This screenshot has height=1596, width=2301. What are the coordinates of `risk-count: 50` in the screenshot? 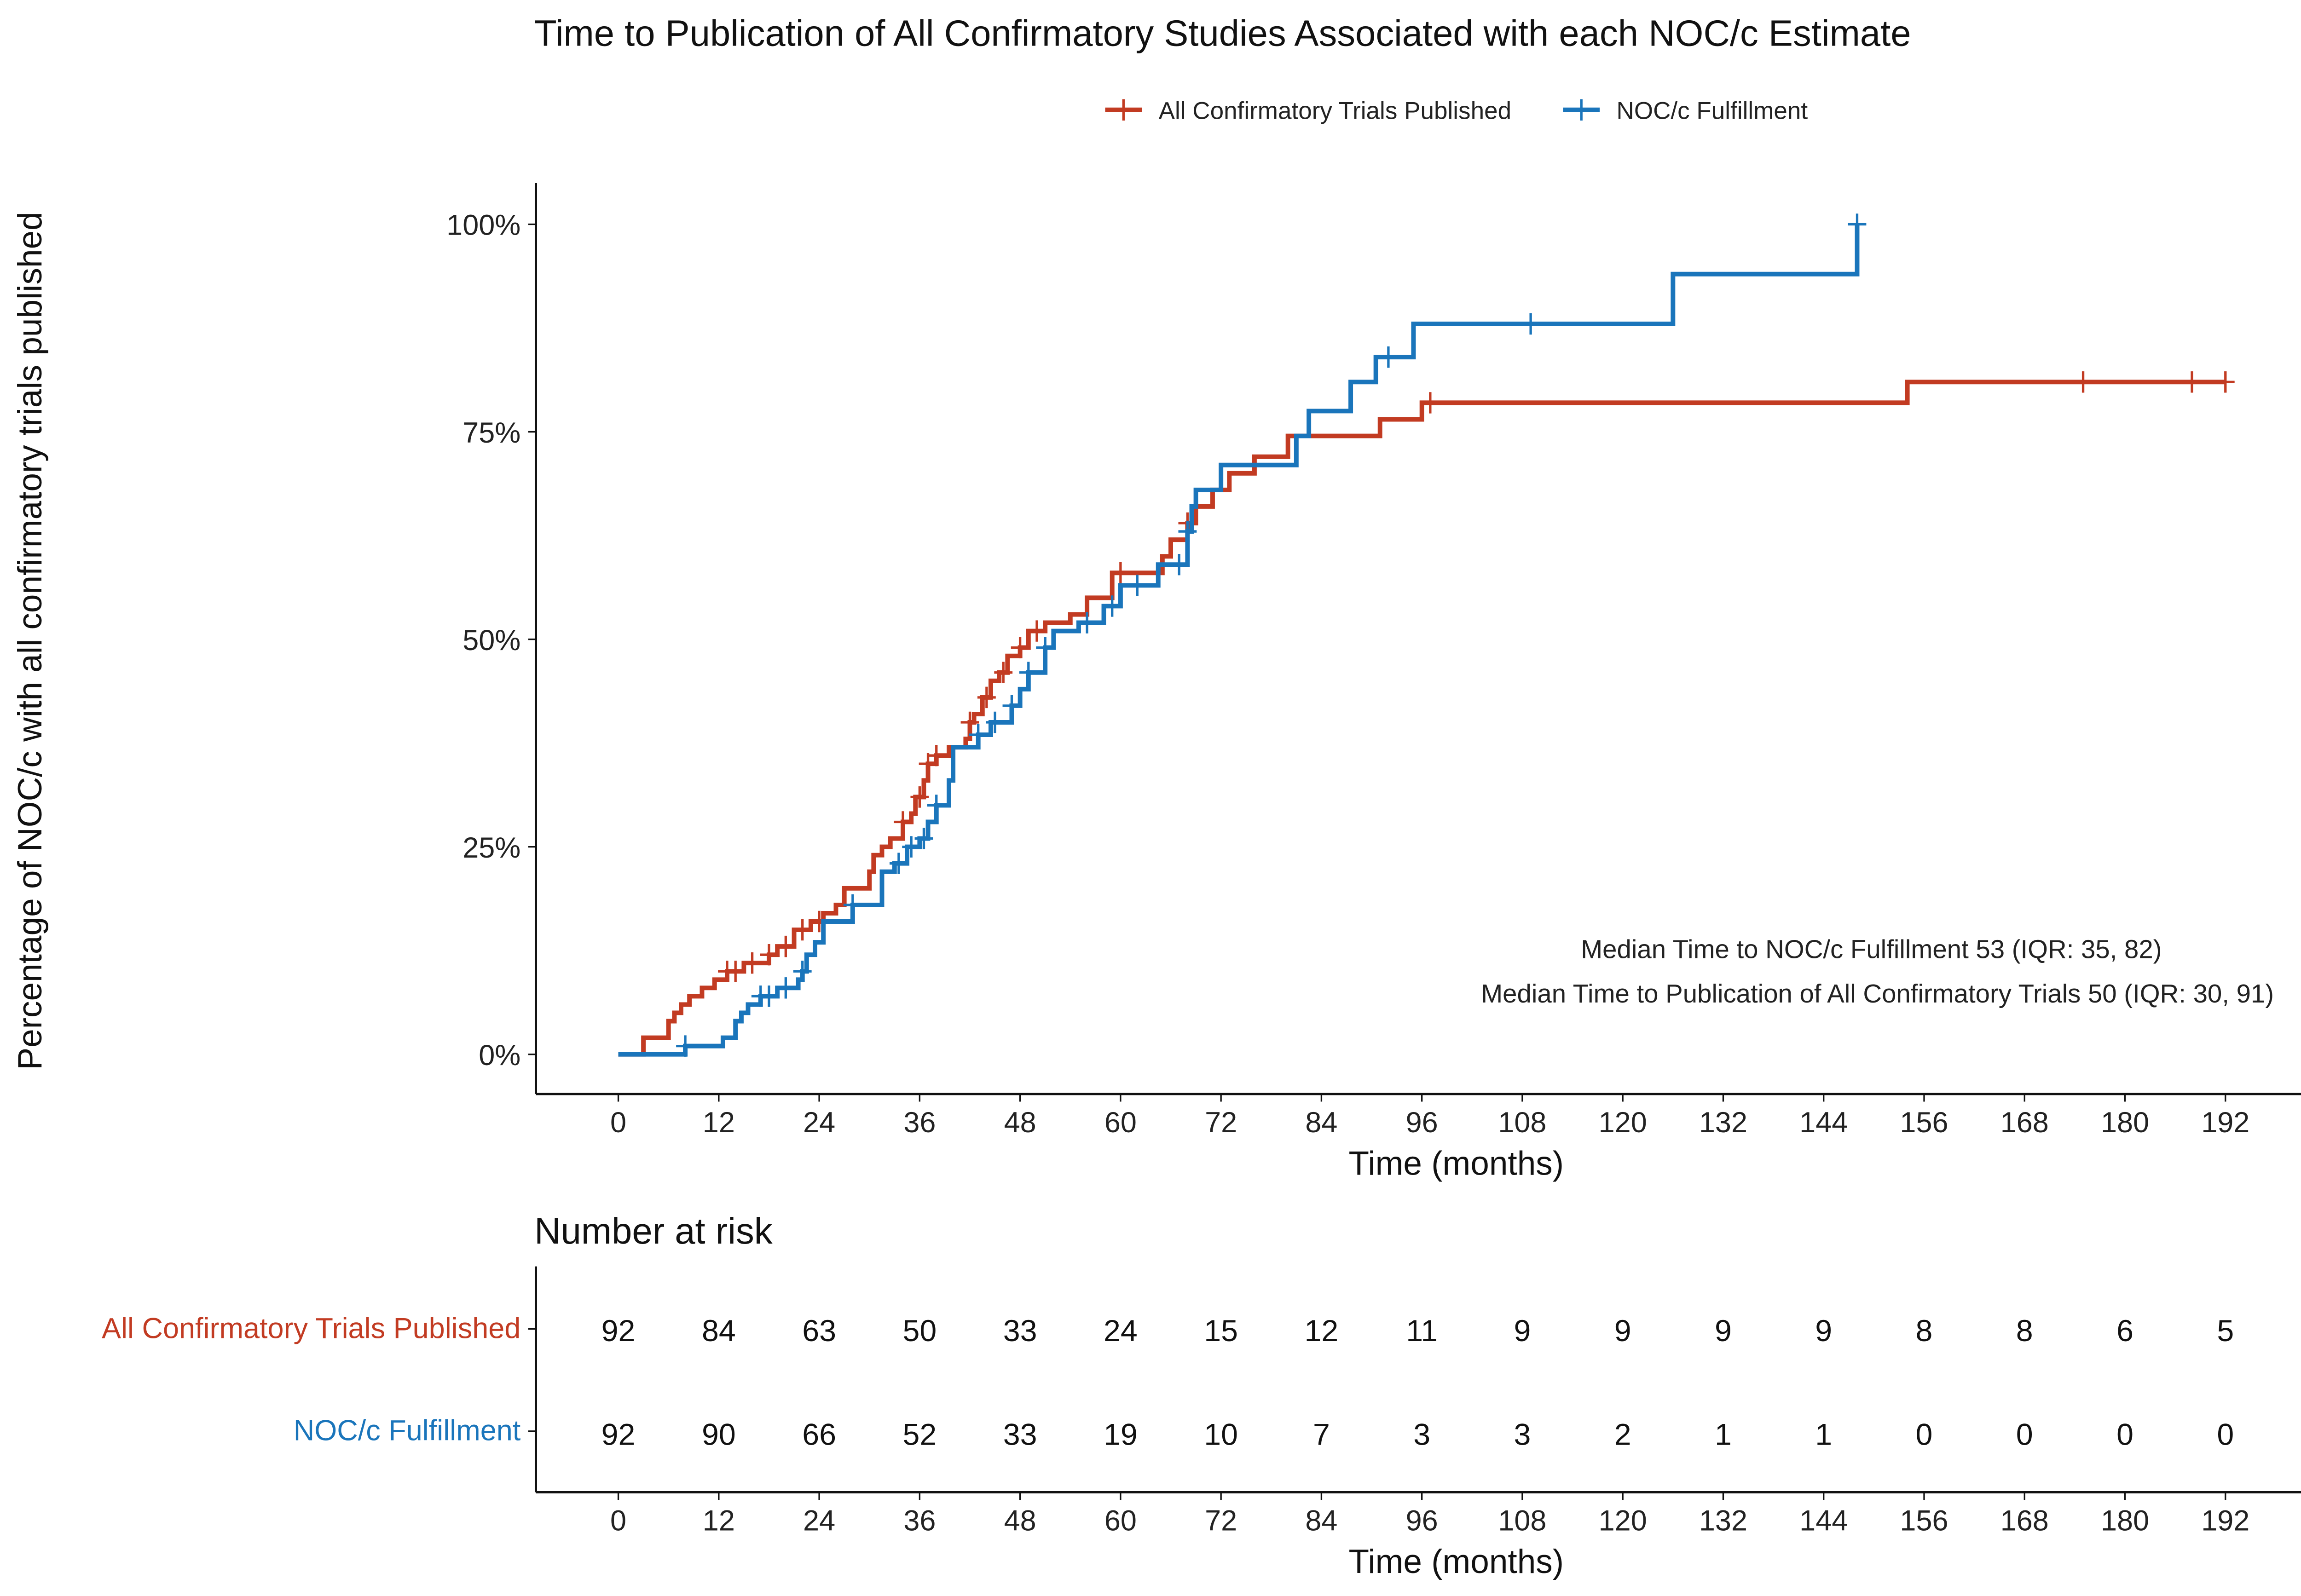 It's located at (919, 1331).